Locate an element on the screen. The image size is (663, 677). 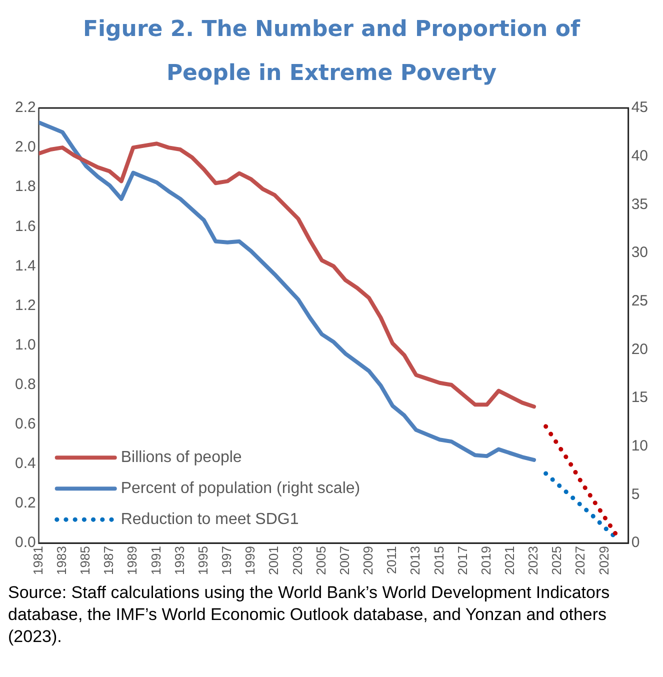
source-note: Source: Staff calculations using the World Bank’s World Development Indicators database, the IMF’s World Economic Outlook database, and Yonzan and others (2023). is located at coordinates (309, 615).